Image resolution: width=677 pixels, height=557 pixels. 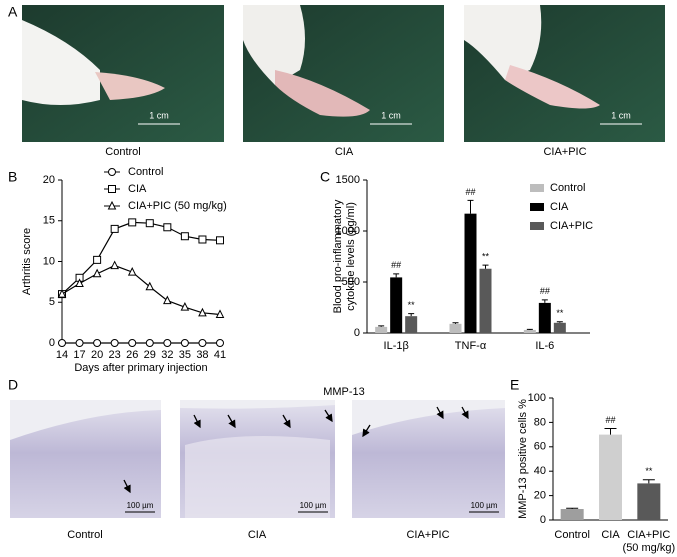 I want to click on x-tick-label: 20, so click(x=97, y=355).